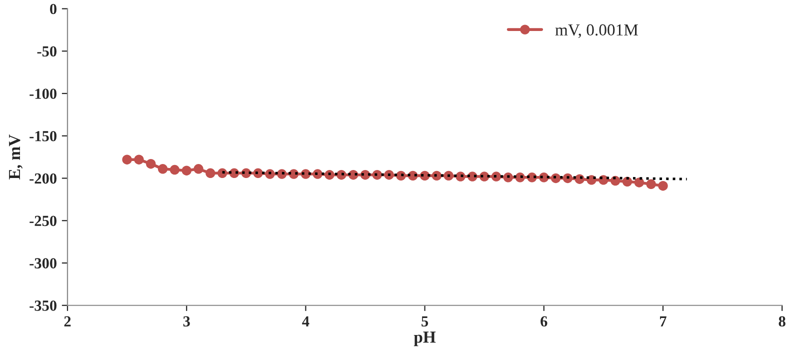 This screenshot has height=349, width=794. Describe the element at coordinates (43, 263) in the screenshot. I see `y-tick-label: -300` at that location.